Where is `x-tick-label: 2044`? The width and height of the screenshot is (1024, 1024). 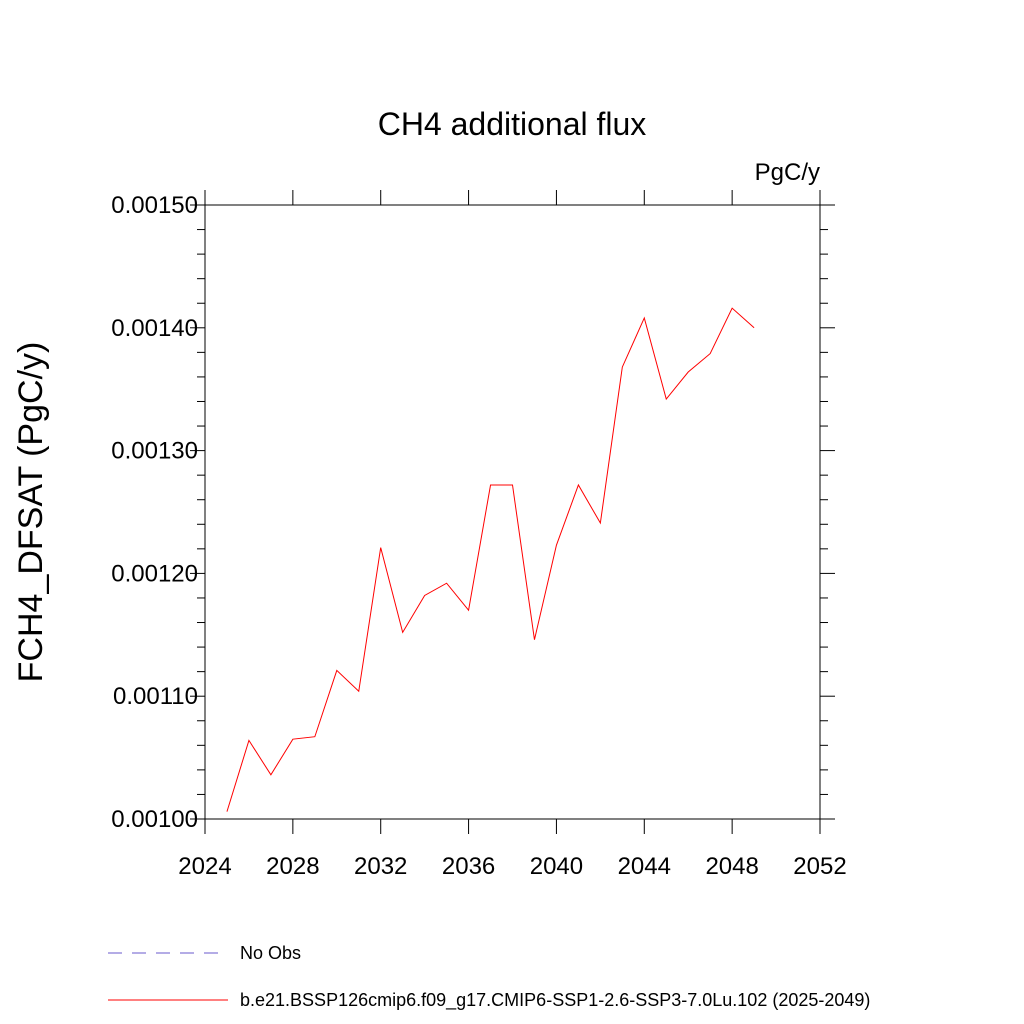
x-tick-label: 2044 is located at coordinates (644, 866).